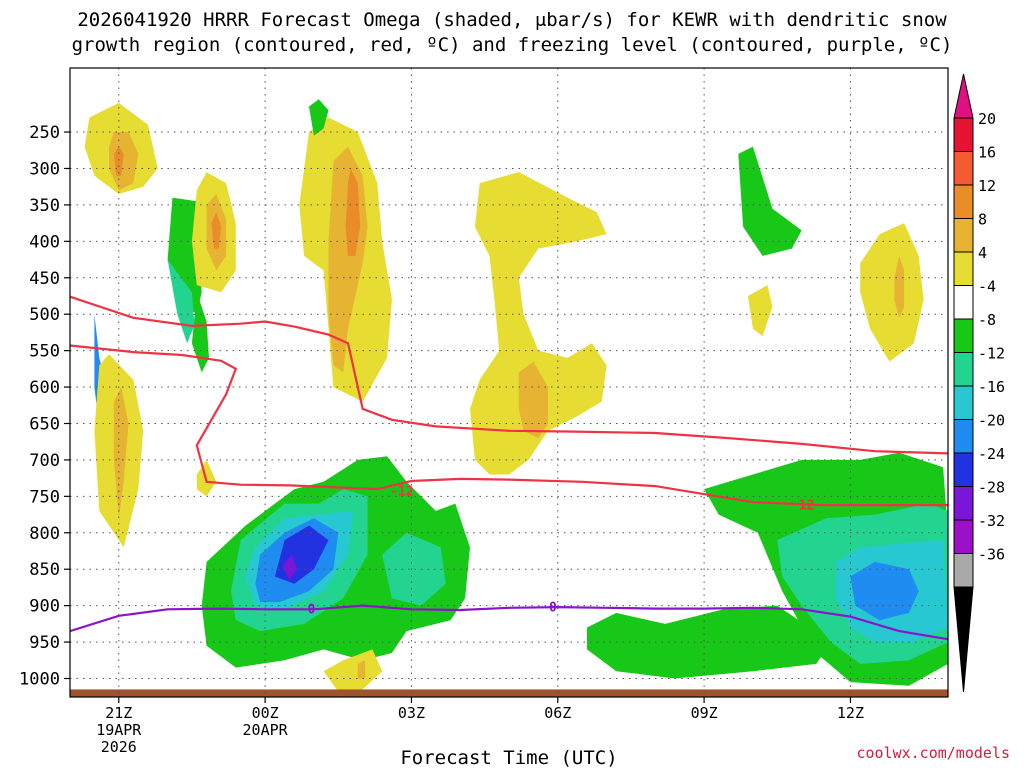 This screenshot has height=768, width=1024. Describe the element at coordinates (265, 713) in the screenshot. I see `x-tick-label: 00Z` at that location.